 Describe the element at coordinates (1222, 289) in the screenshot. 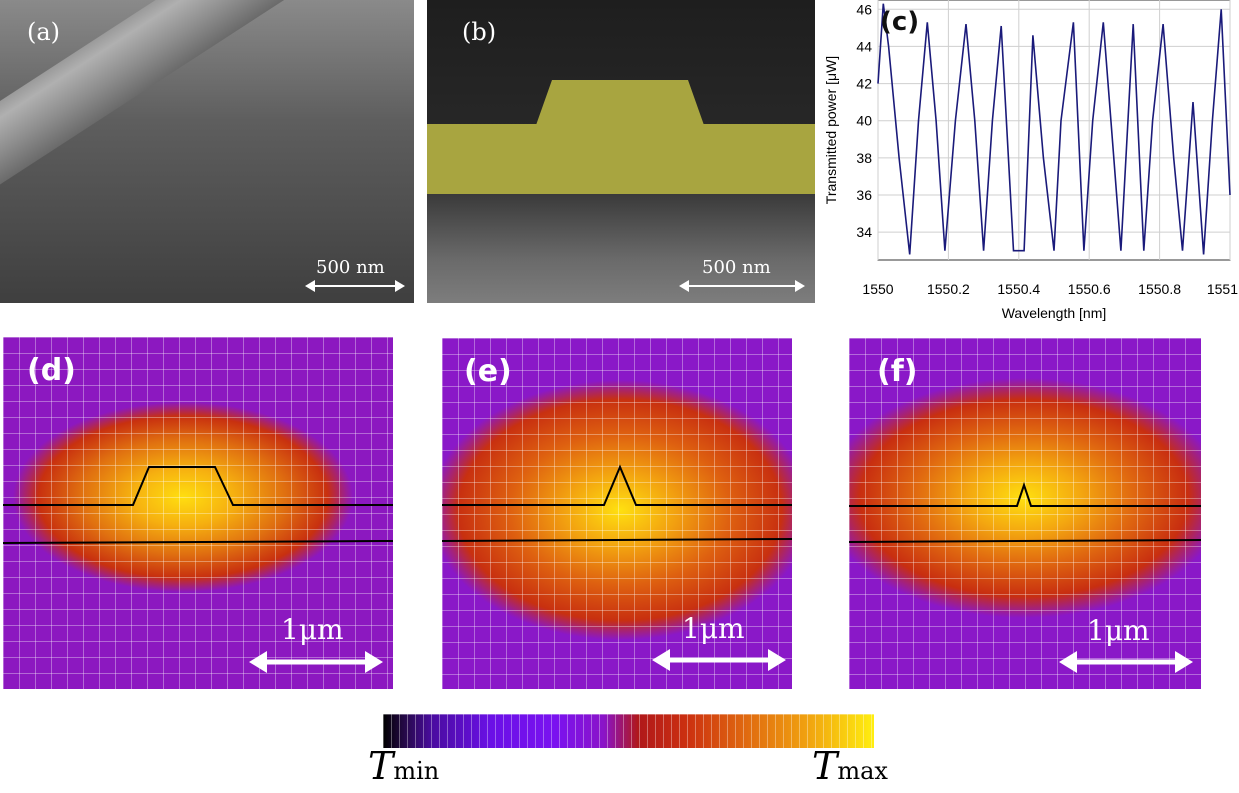

I see `x-tick-label: 1551` at that location.